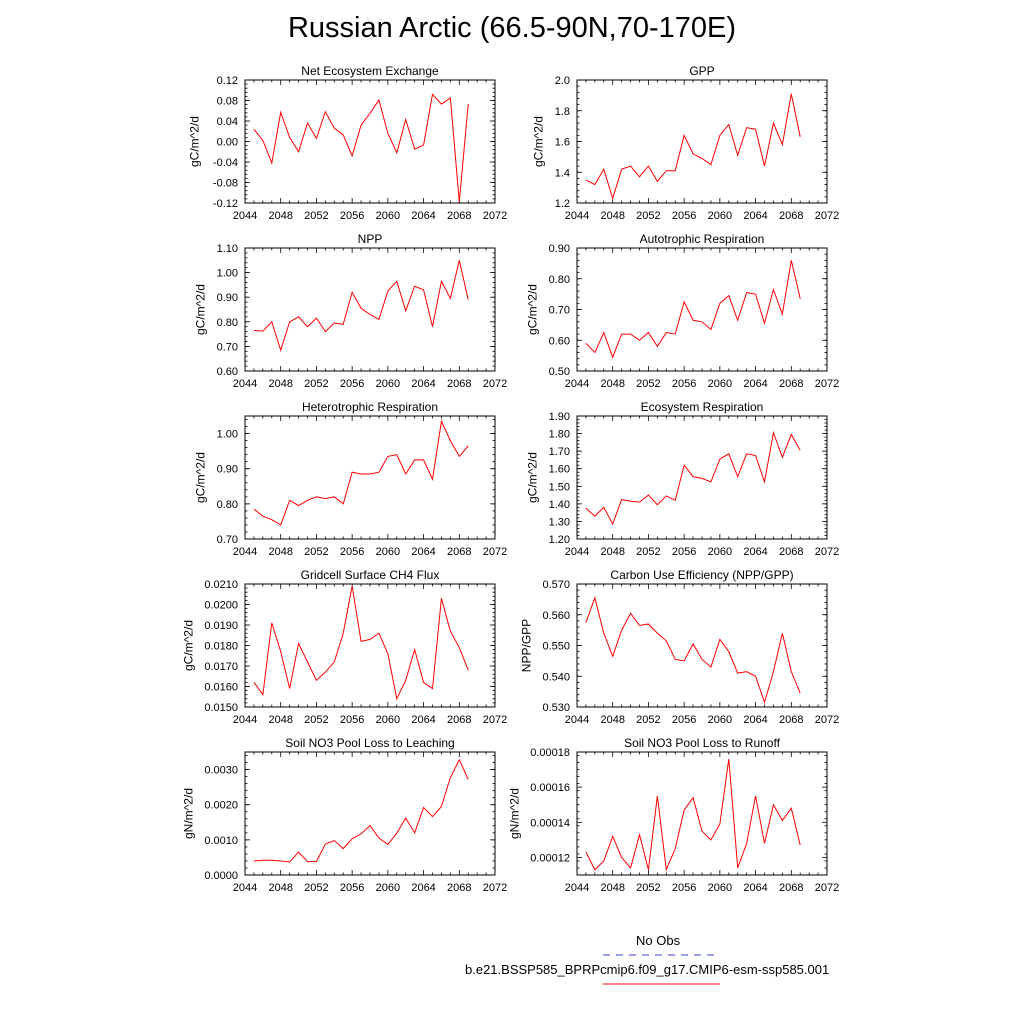 The image size is (1024, 1024). Describe the element at coordinates (188, 813) in the screenshot. I see `y-axis-label: gN/m^2/d` at that location.